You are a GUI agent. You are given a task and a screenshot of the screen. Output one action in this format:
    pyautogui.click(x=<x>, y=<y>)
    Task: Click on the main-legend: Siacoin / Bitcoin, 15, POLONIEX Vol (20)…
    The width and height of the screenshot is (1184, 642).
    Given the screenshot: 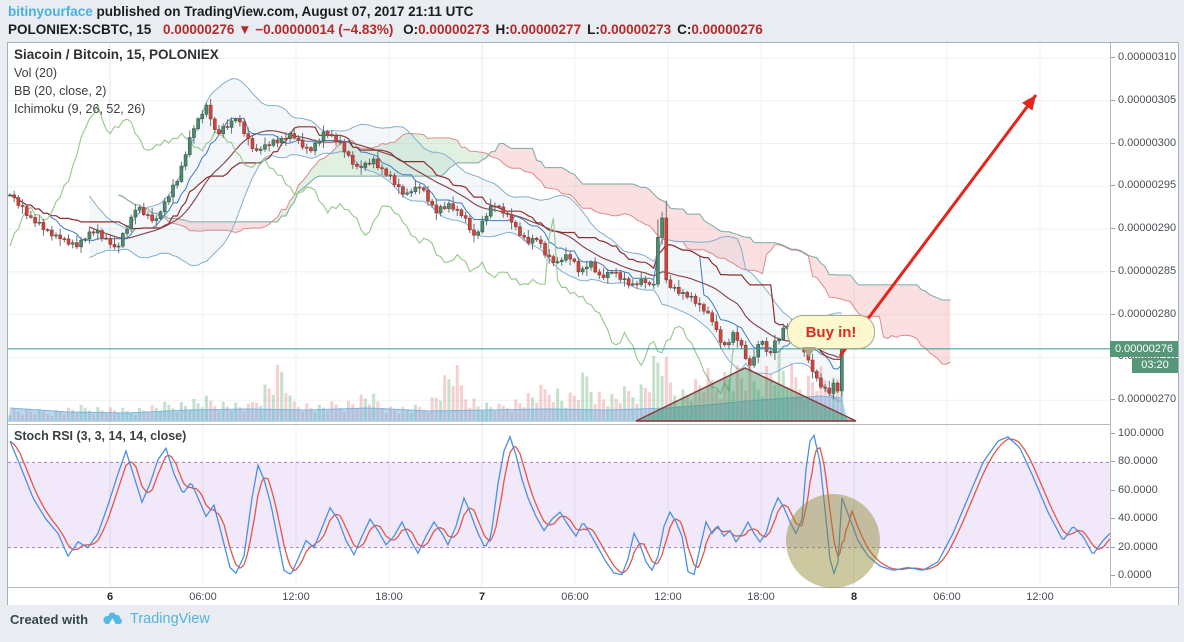 What is the action you would take?
    pyautogui.click(x=116, y=82)
    